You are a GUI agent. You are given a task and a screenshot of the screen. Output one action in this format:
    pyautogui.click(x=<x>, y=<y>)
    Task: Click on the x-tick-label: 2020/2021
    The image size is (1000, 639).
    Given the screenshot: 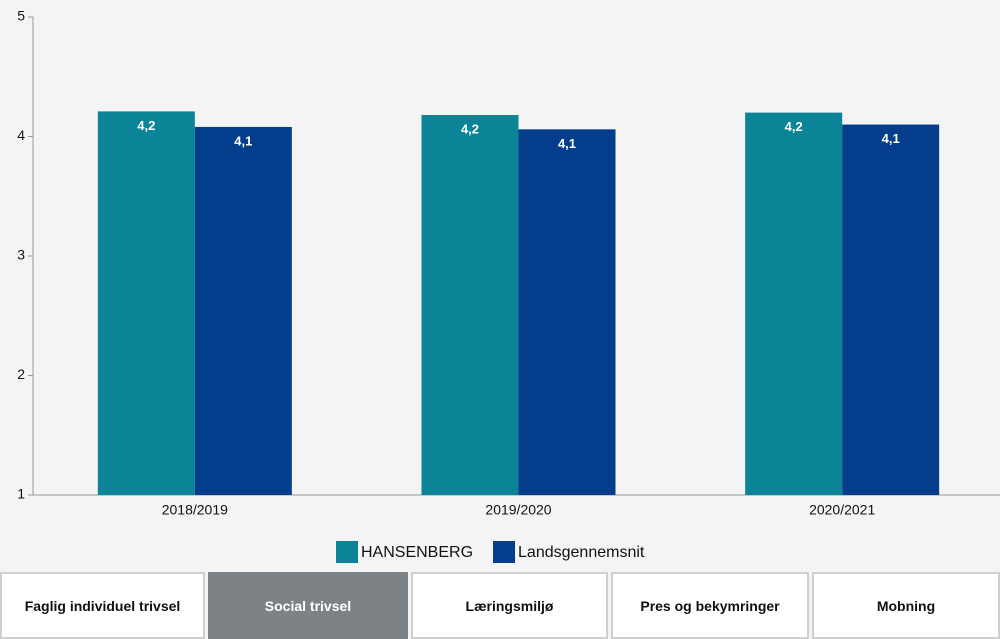 What is the action you would take?
    pyautogui.click(x=842, y=510)
    